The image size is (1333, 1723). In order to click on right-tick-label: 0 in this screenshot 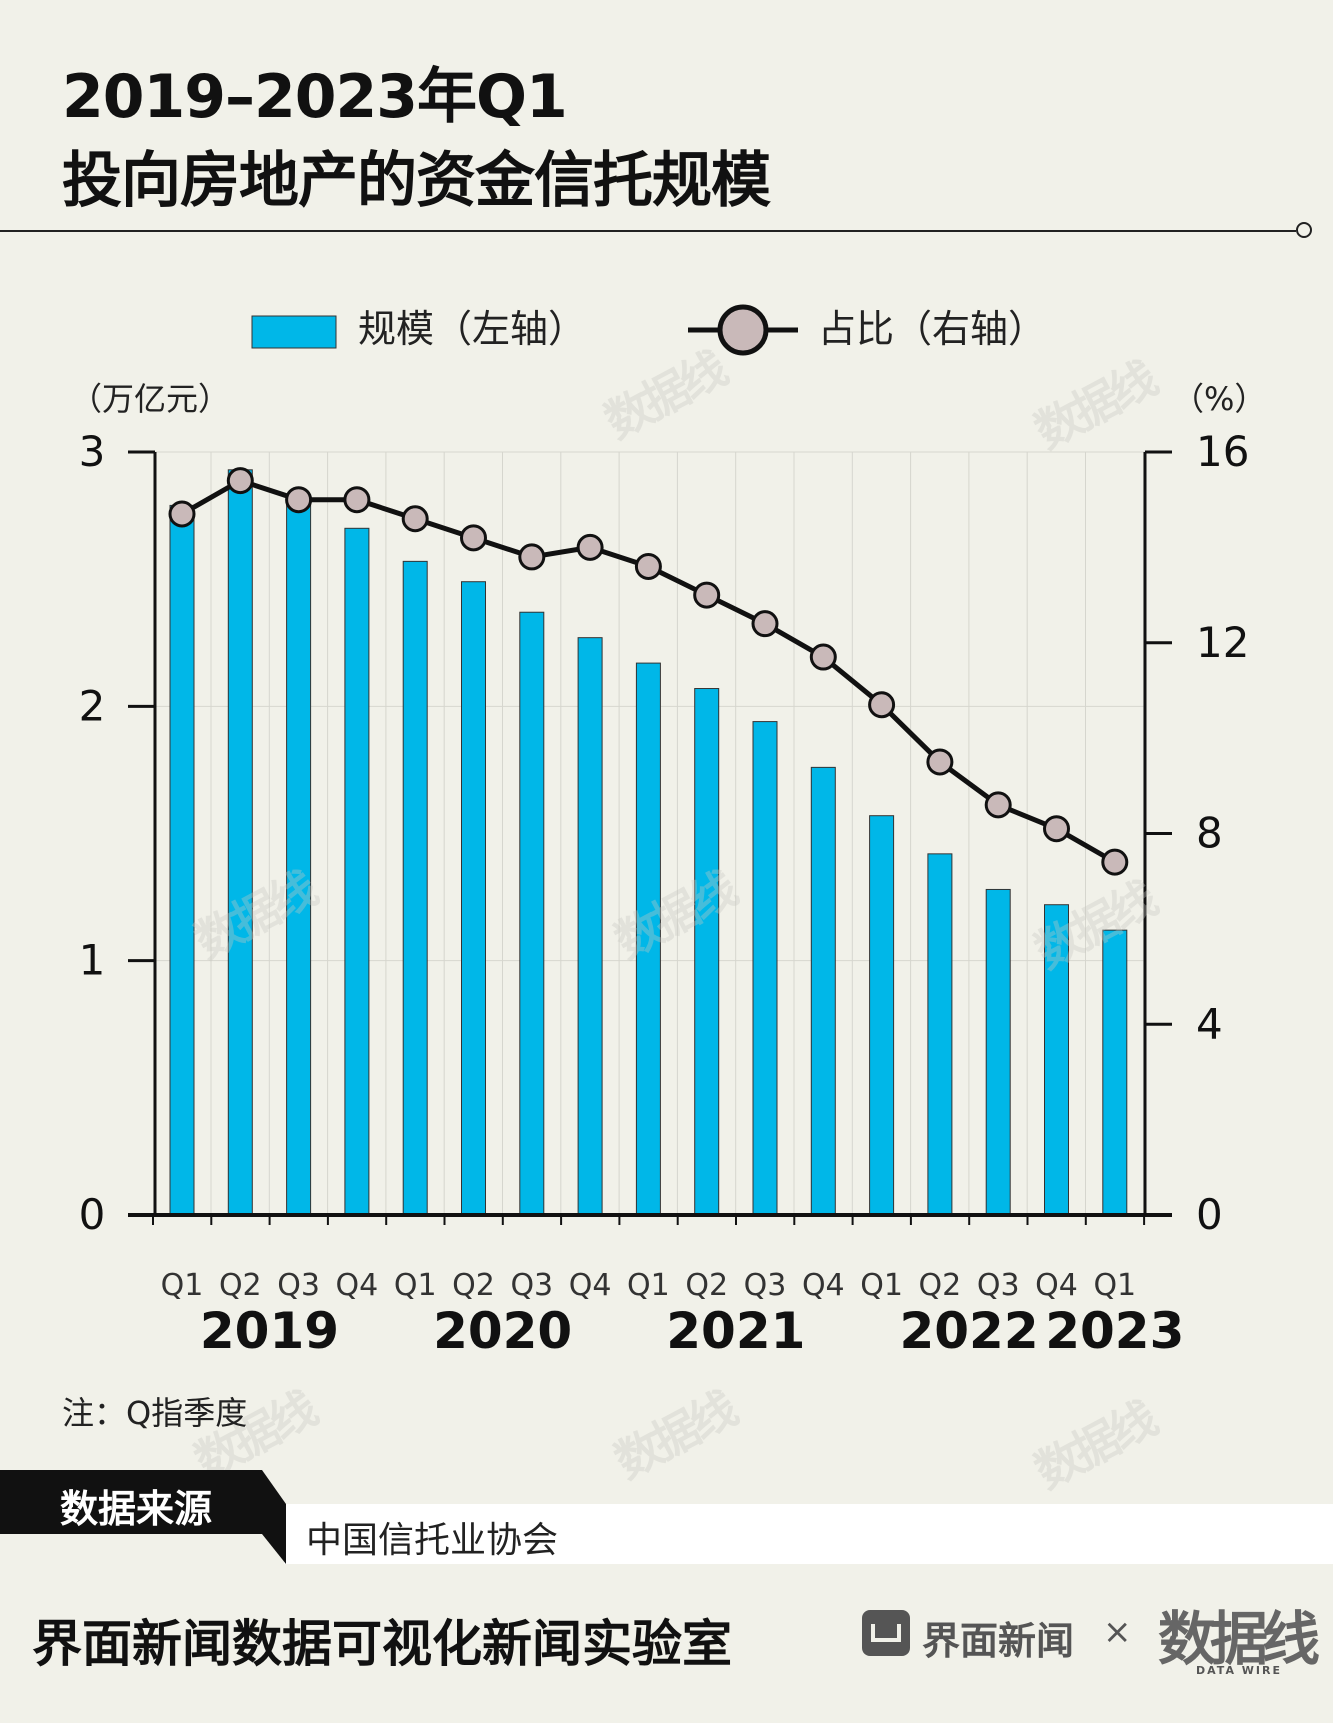, I will do `click(1209, 1214)`.